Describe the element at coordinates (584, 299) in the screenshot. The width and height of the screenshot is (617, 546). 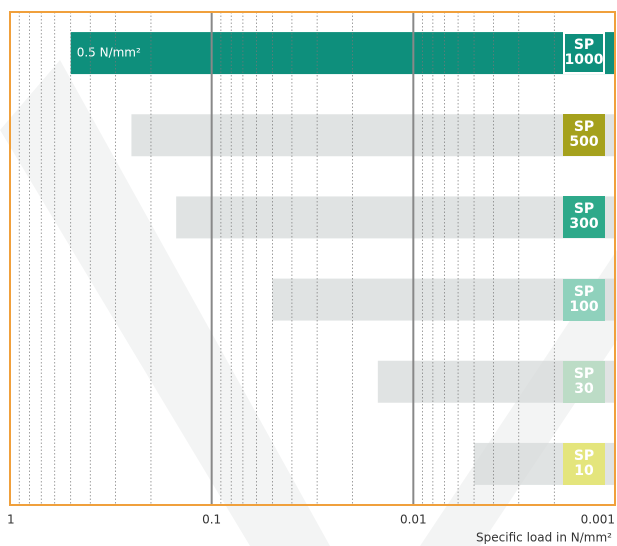
I see `category-badge: SP 100` at that location.